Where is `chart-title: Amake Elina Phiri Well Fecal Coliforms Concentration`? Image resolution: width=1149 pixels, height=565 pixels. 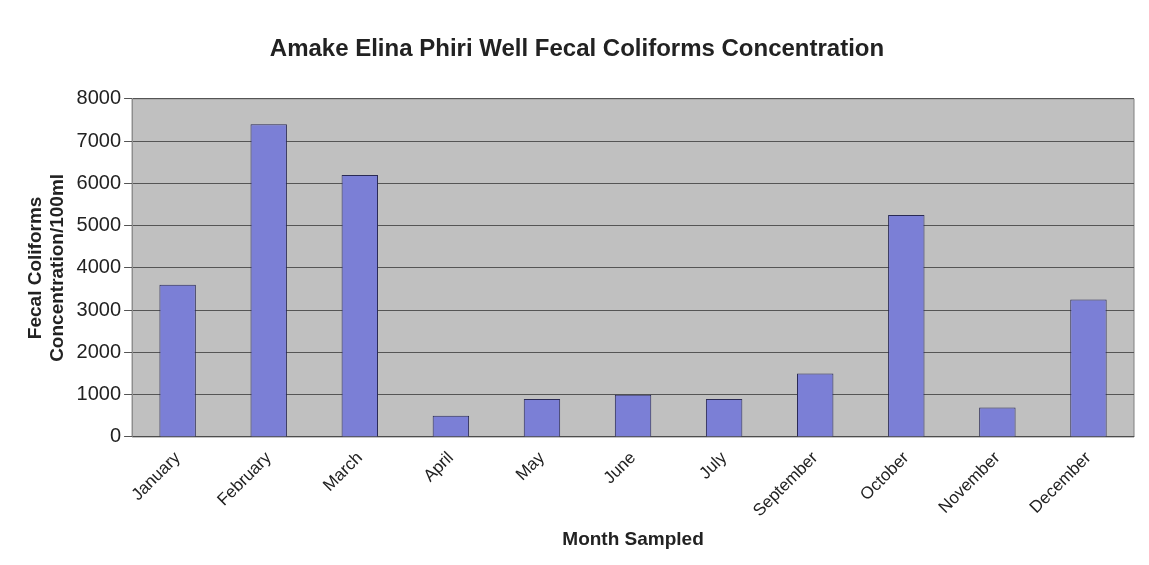
chart-title: Amake Elina Phiri Well Fecal Coliforms Concentration is located at coordinates (577, 48).